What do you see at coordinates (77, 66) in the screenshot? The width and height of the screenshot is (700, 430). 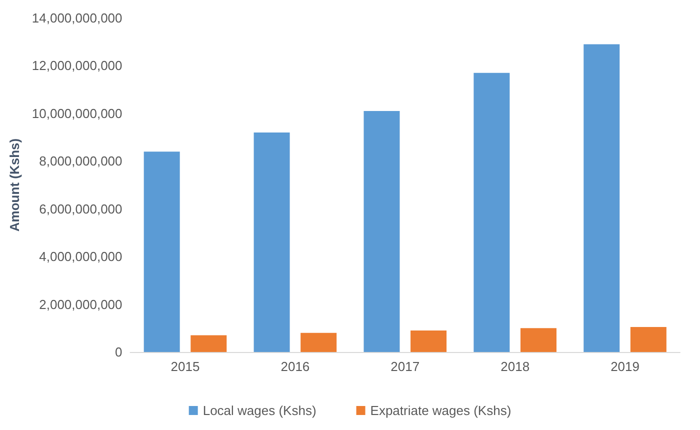 I see `y-tick-label: 12,000,000,000` at bounding box center [77, 66].